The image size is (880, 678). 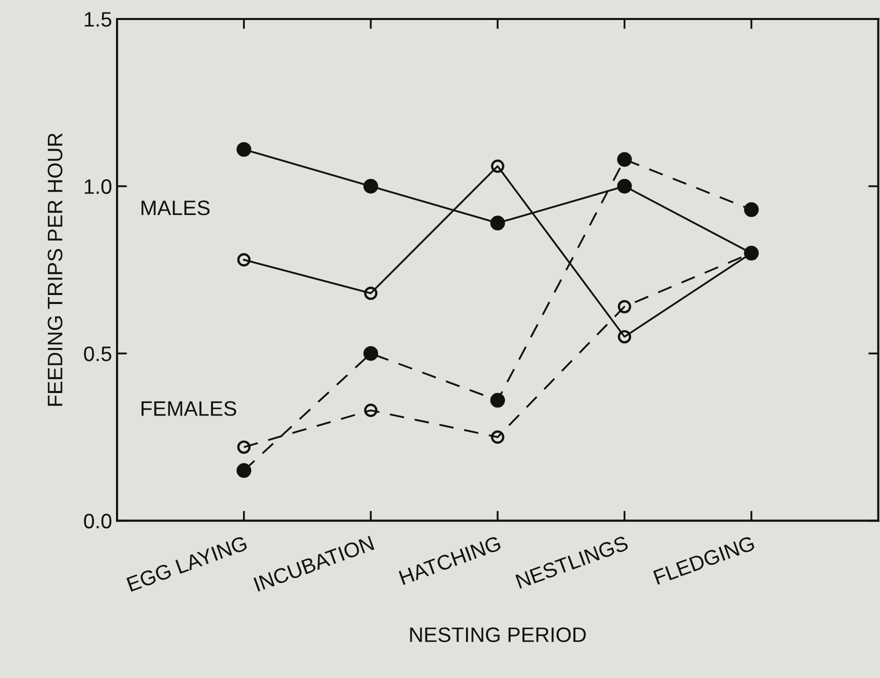 What do you see at coordinates (189, 408) in the screenshot?
I see `annotation: FEMALES` at bounding box center [189, 408].